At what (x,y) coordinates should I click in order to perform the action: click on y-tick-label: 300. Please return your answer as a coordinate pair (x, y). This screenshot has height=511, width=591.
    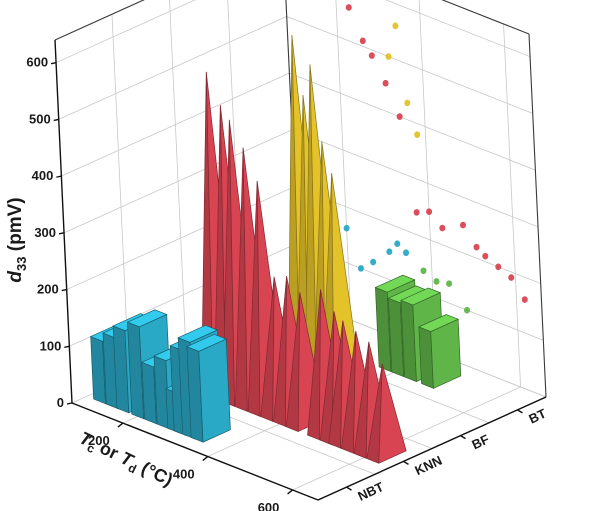
    Looking at the image, I should click on (45, 232).